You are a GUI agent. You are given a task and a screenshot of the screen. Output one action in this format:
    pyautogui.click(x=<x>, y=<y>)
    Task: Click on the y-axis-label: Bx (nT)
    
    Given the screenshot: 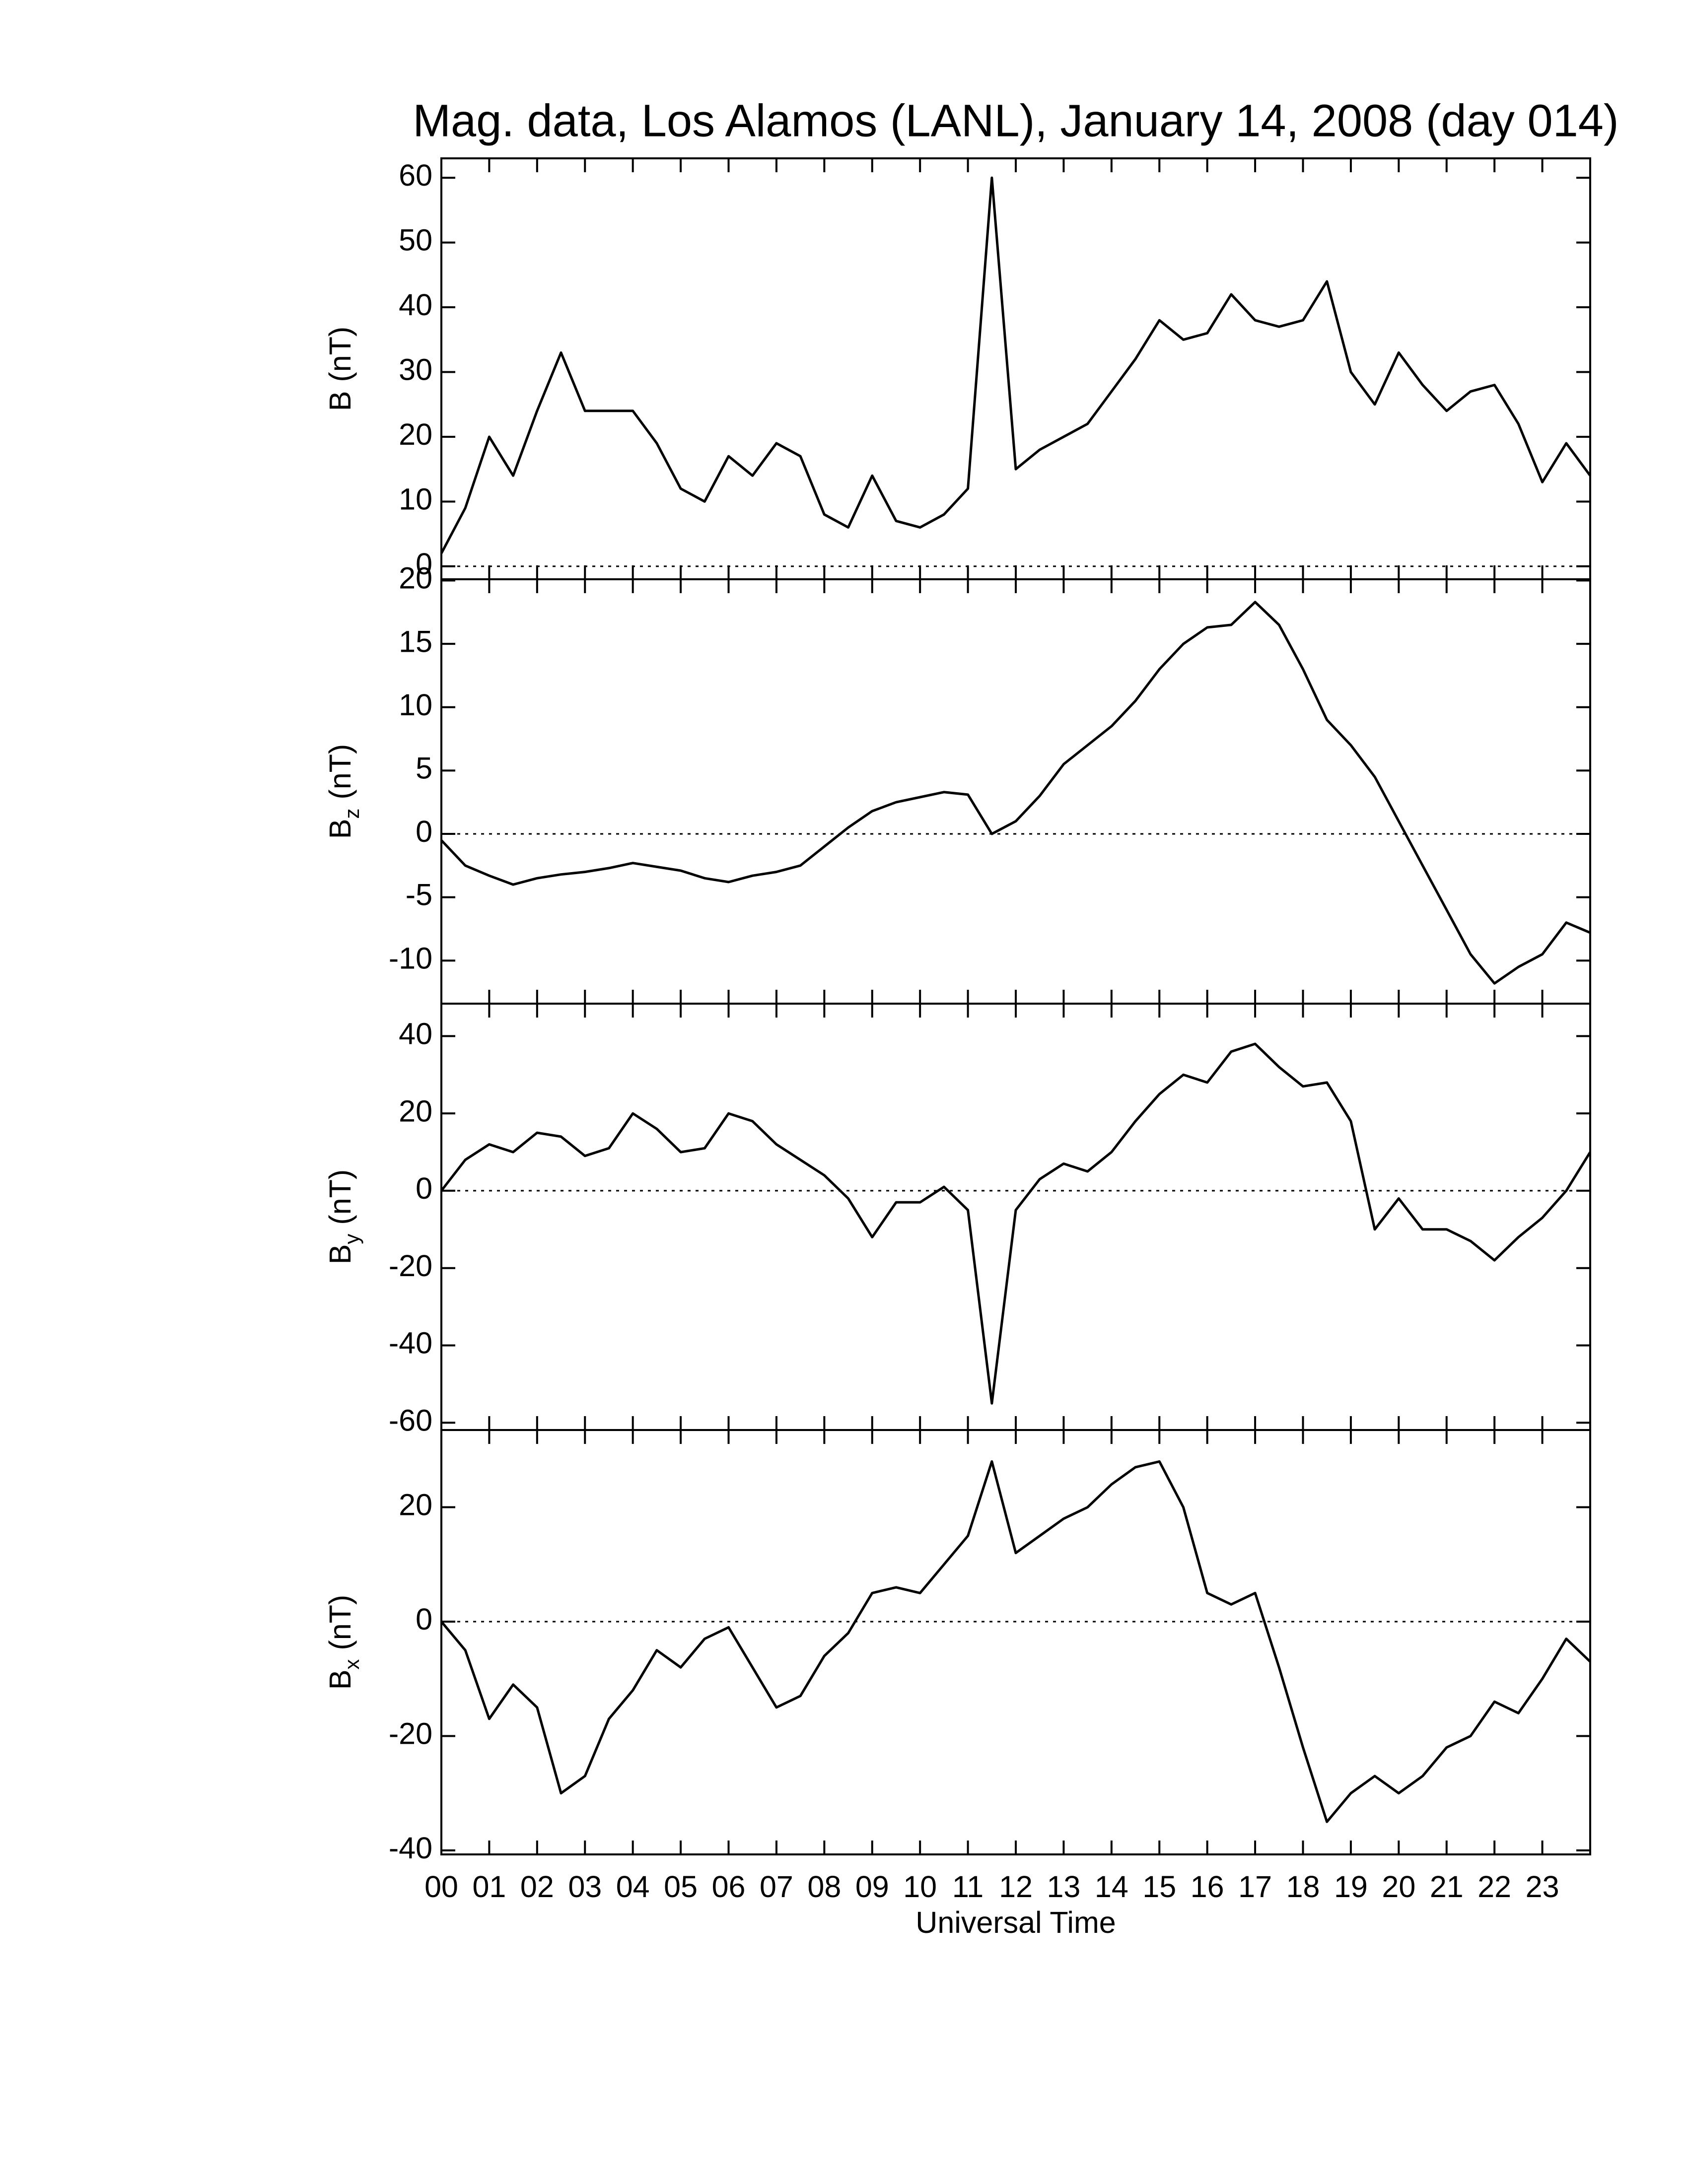 What is the action you would take?
    pyautogui.click(x=343, y=1642)
    